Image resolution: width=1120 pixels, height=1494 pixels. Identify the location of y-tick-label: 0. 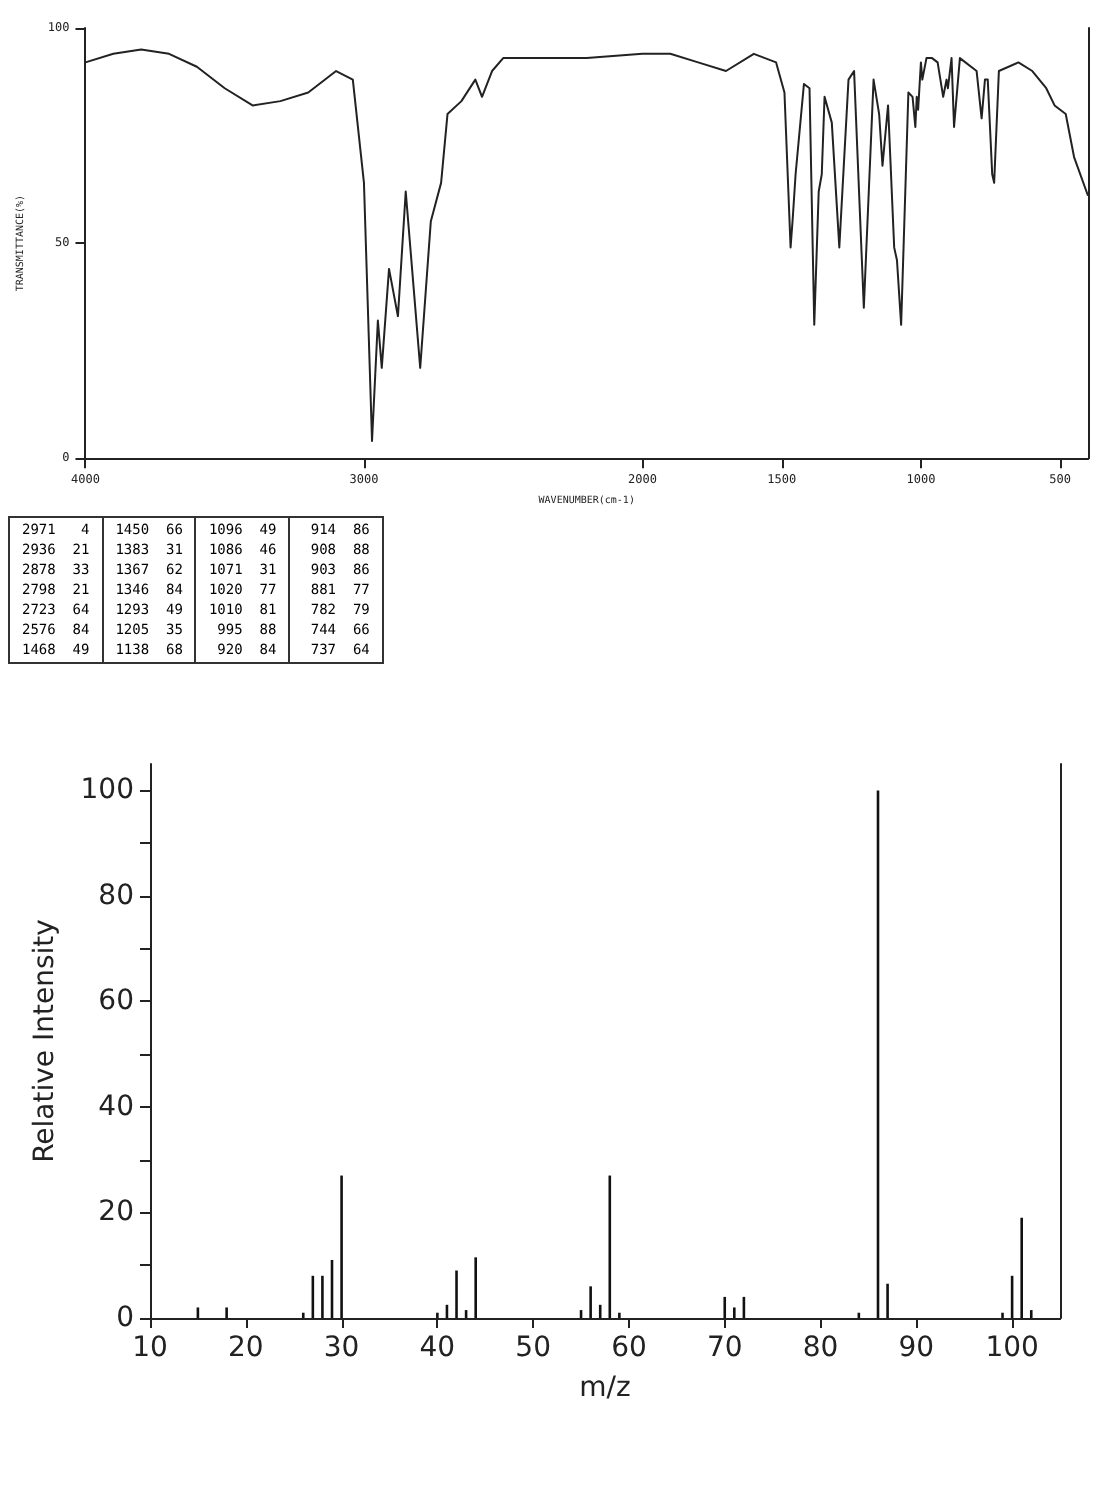
(125, 1318).